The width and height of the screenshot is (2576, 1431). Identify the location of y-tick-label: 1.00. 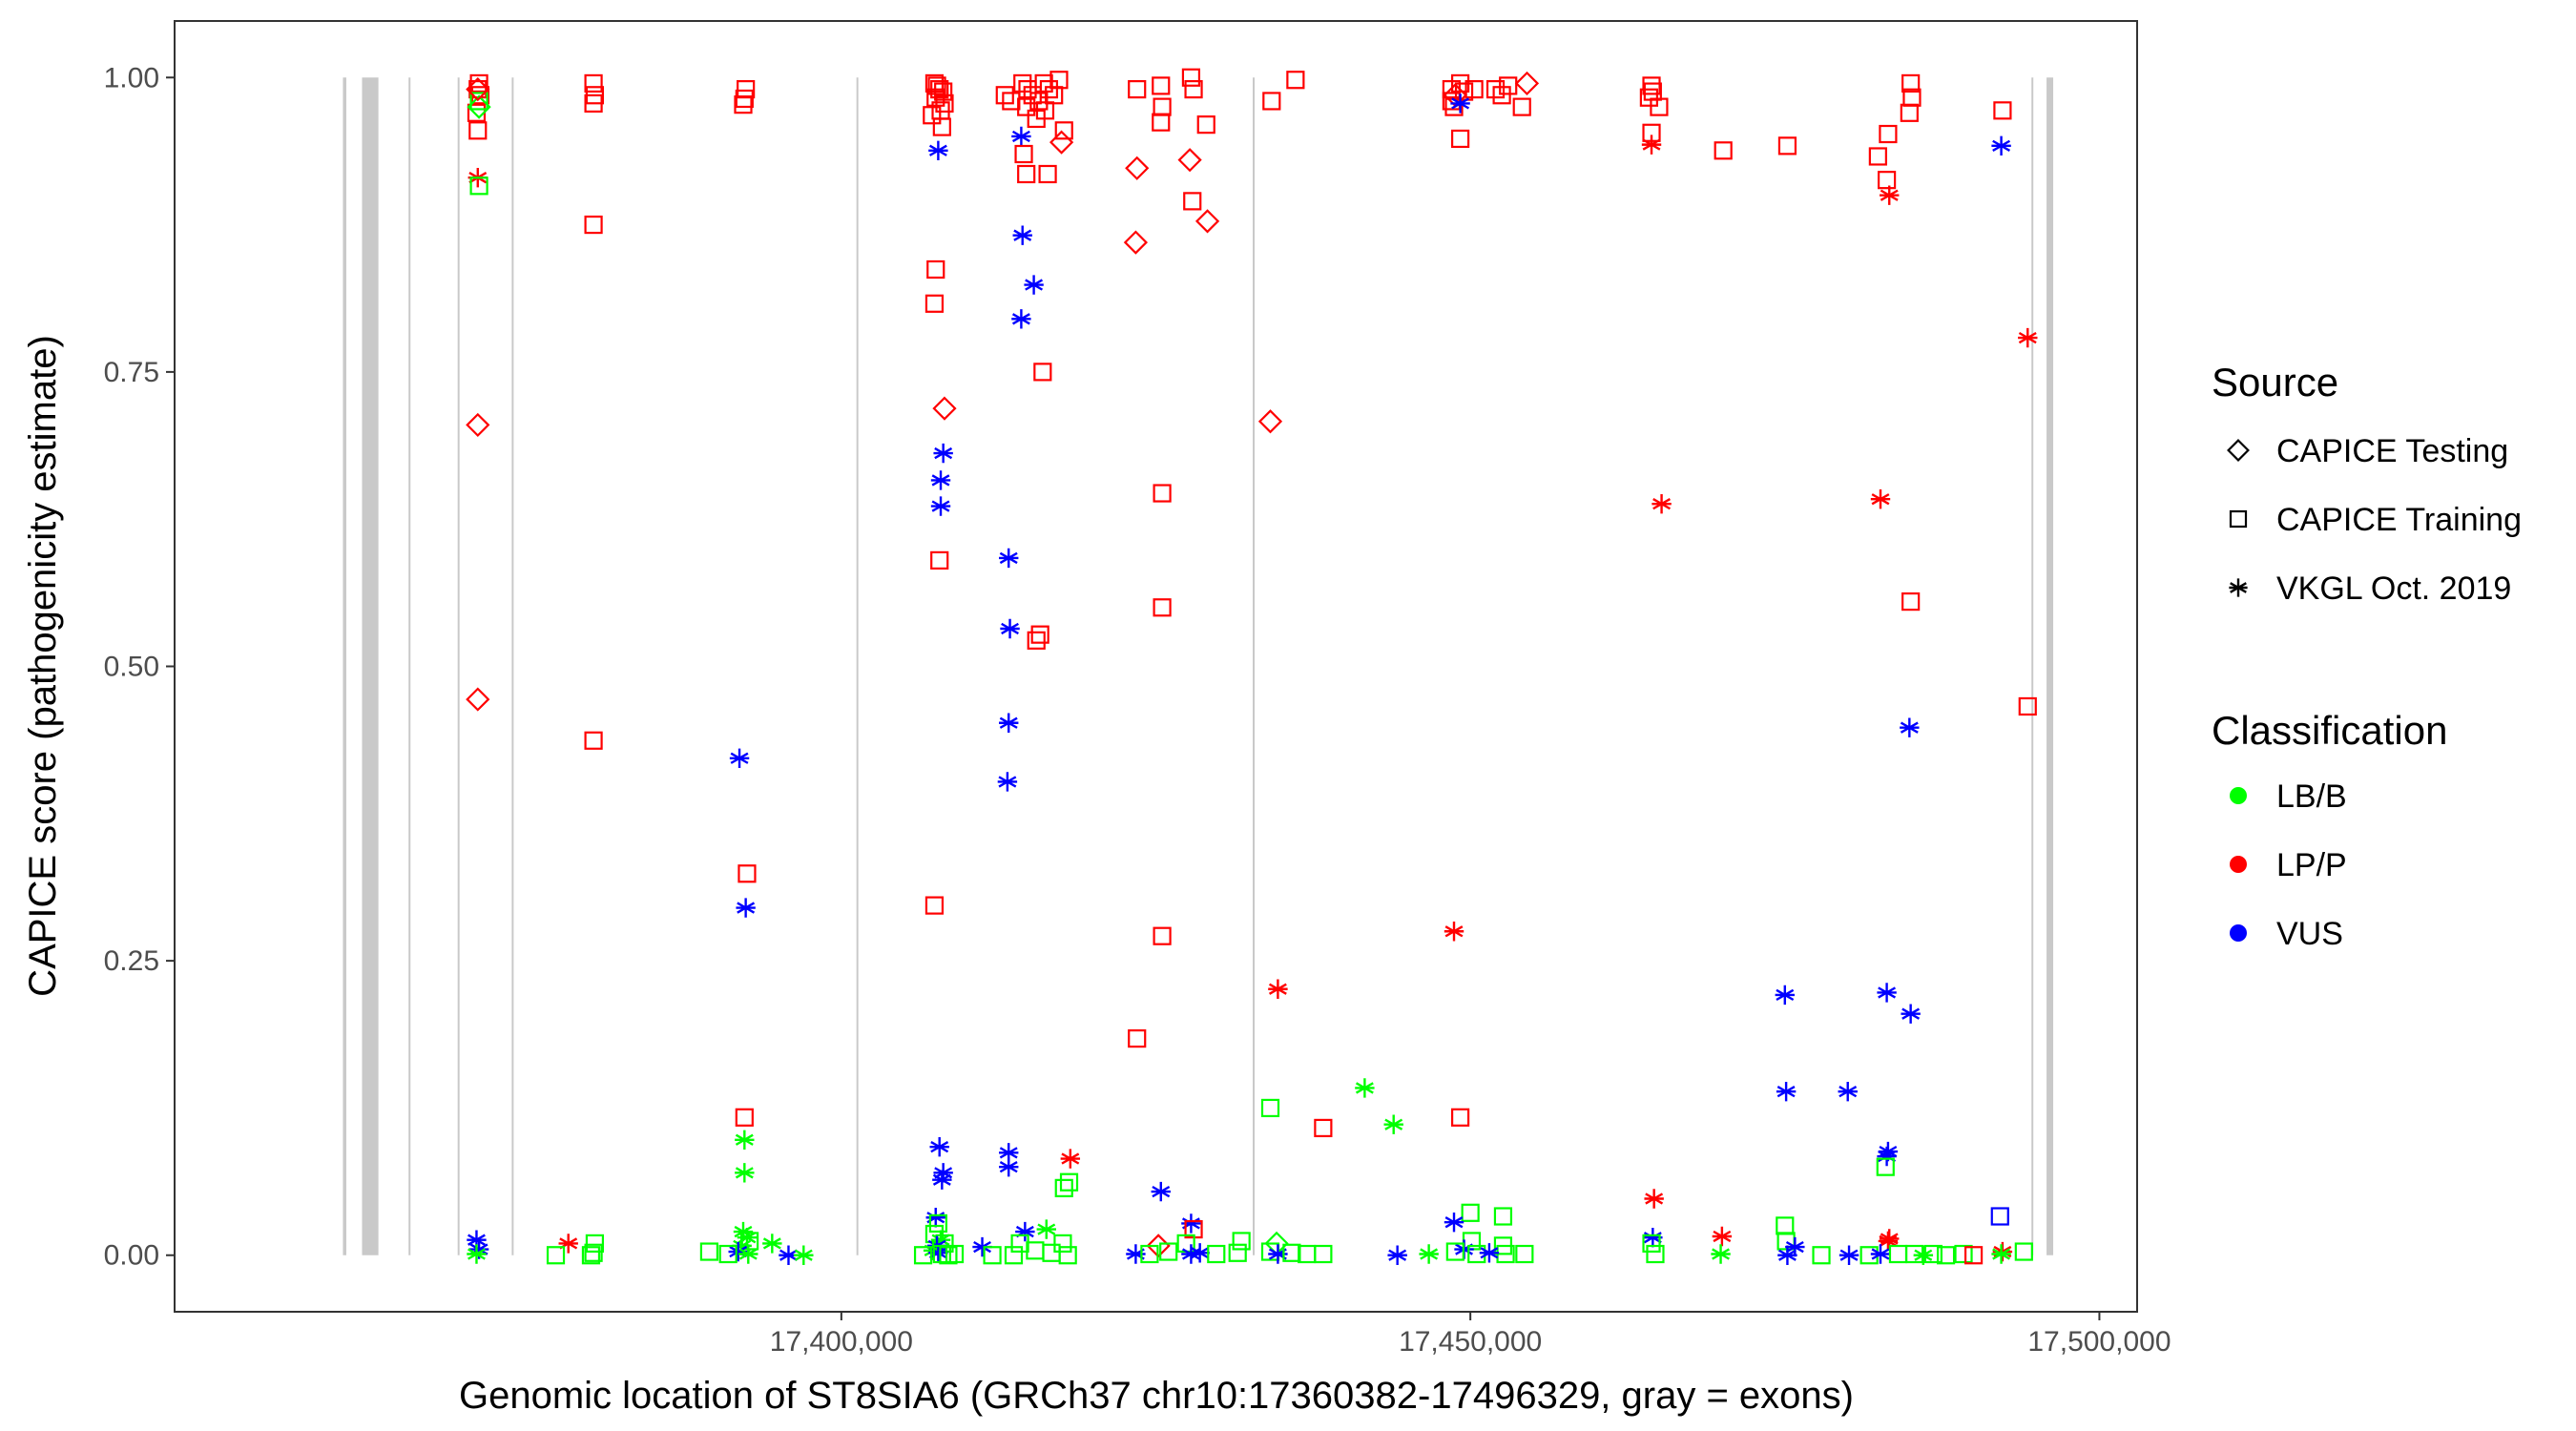
(131, 77).